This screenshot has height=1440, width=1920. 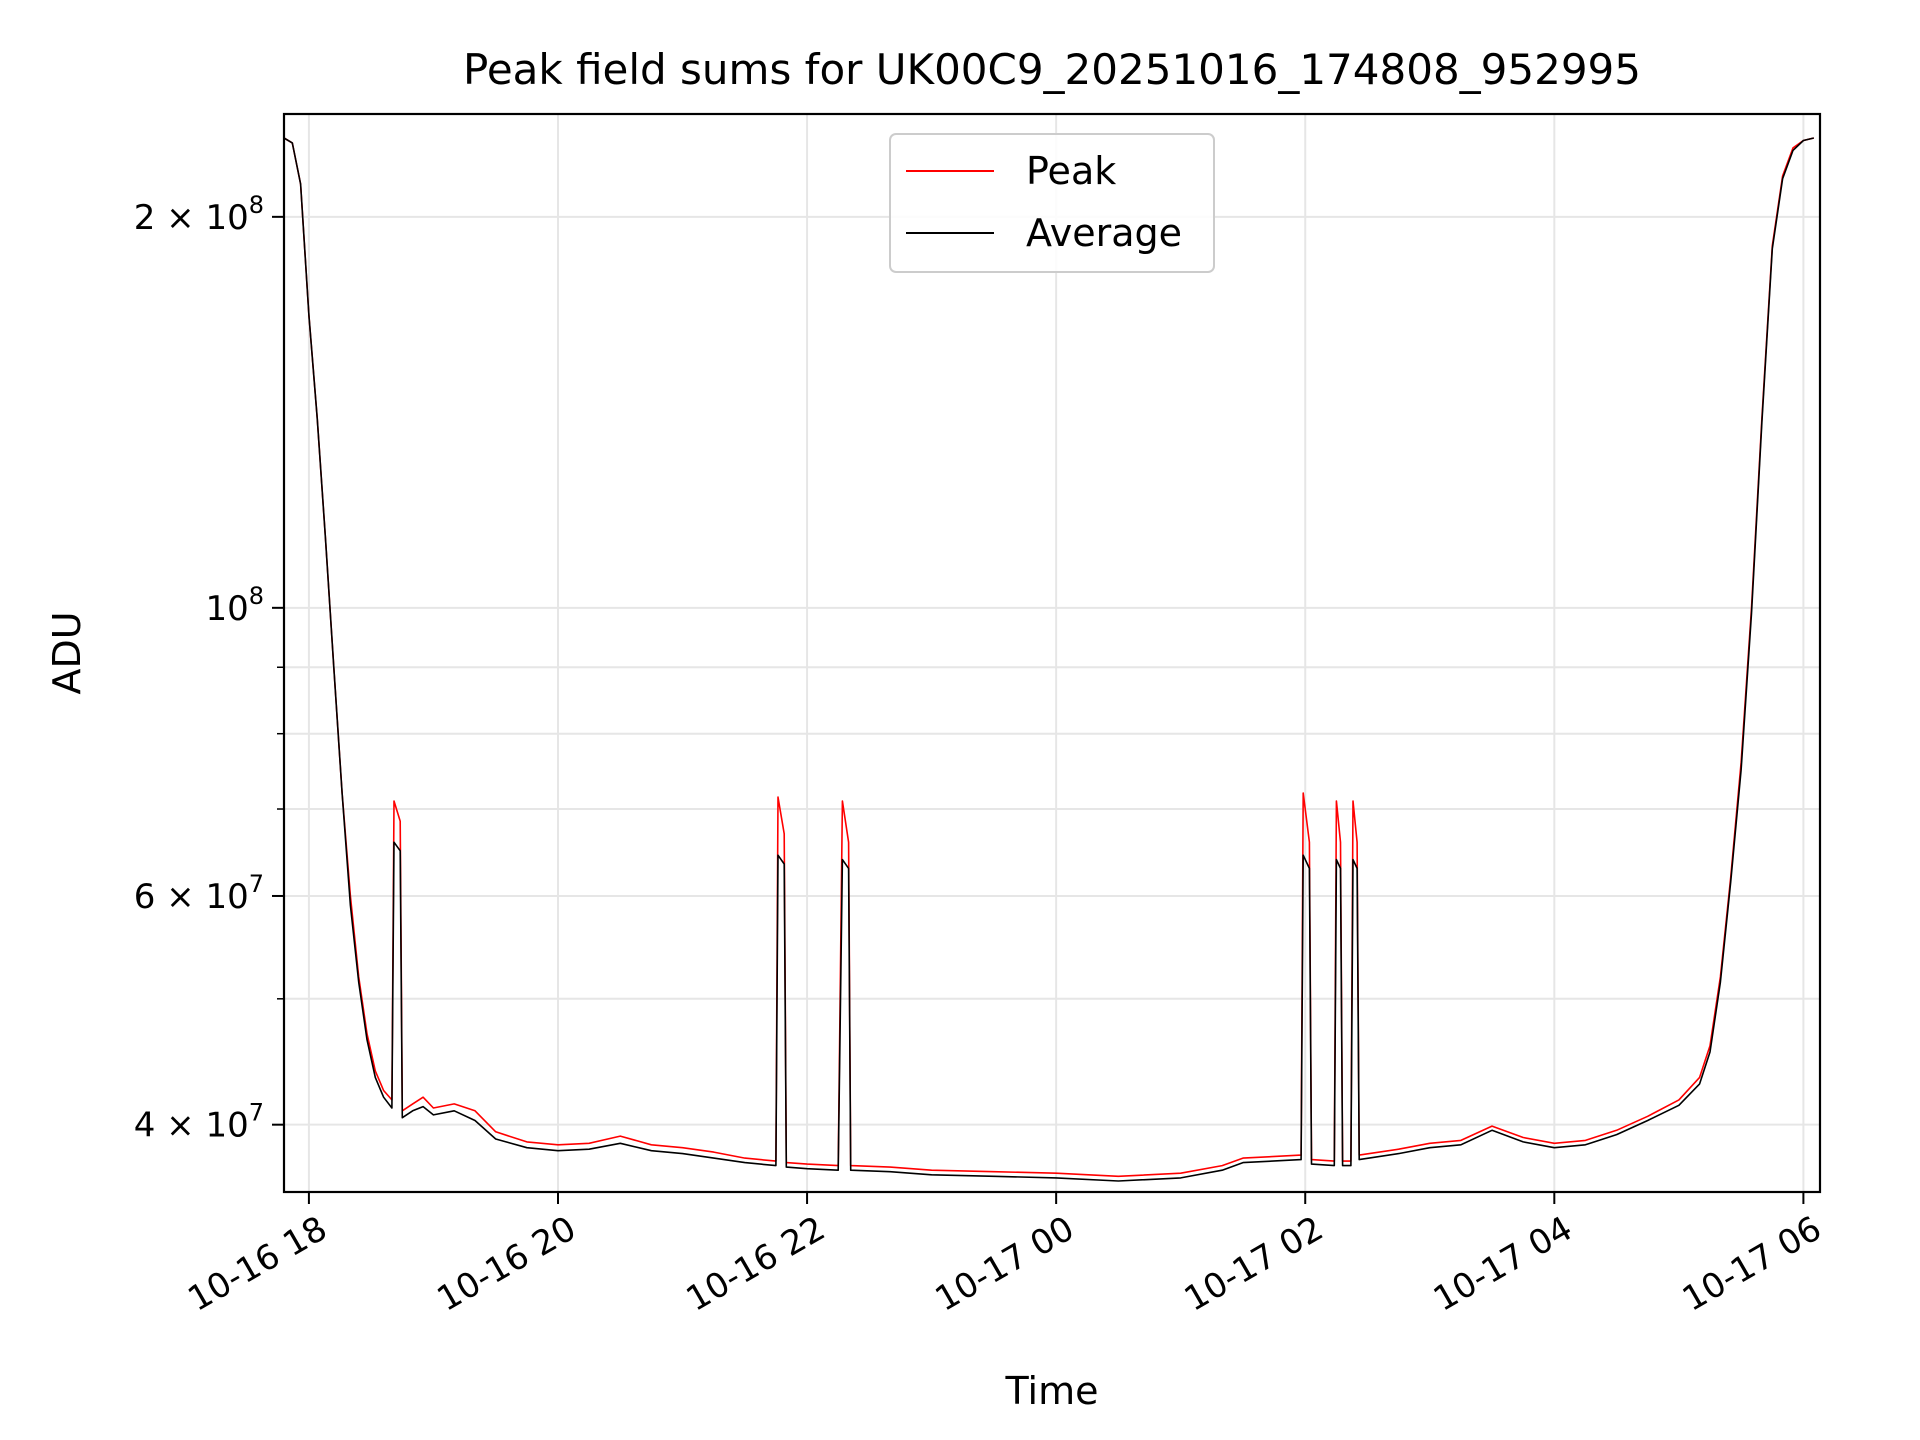 What do you see at coordinates (1104, 233) in the screenshot?
I see `legend-average-label: Average` at bounding box center [1104, 233].